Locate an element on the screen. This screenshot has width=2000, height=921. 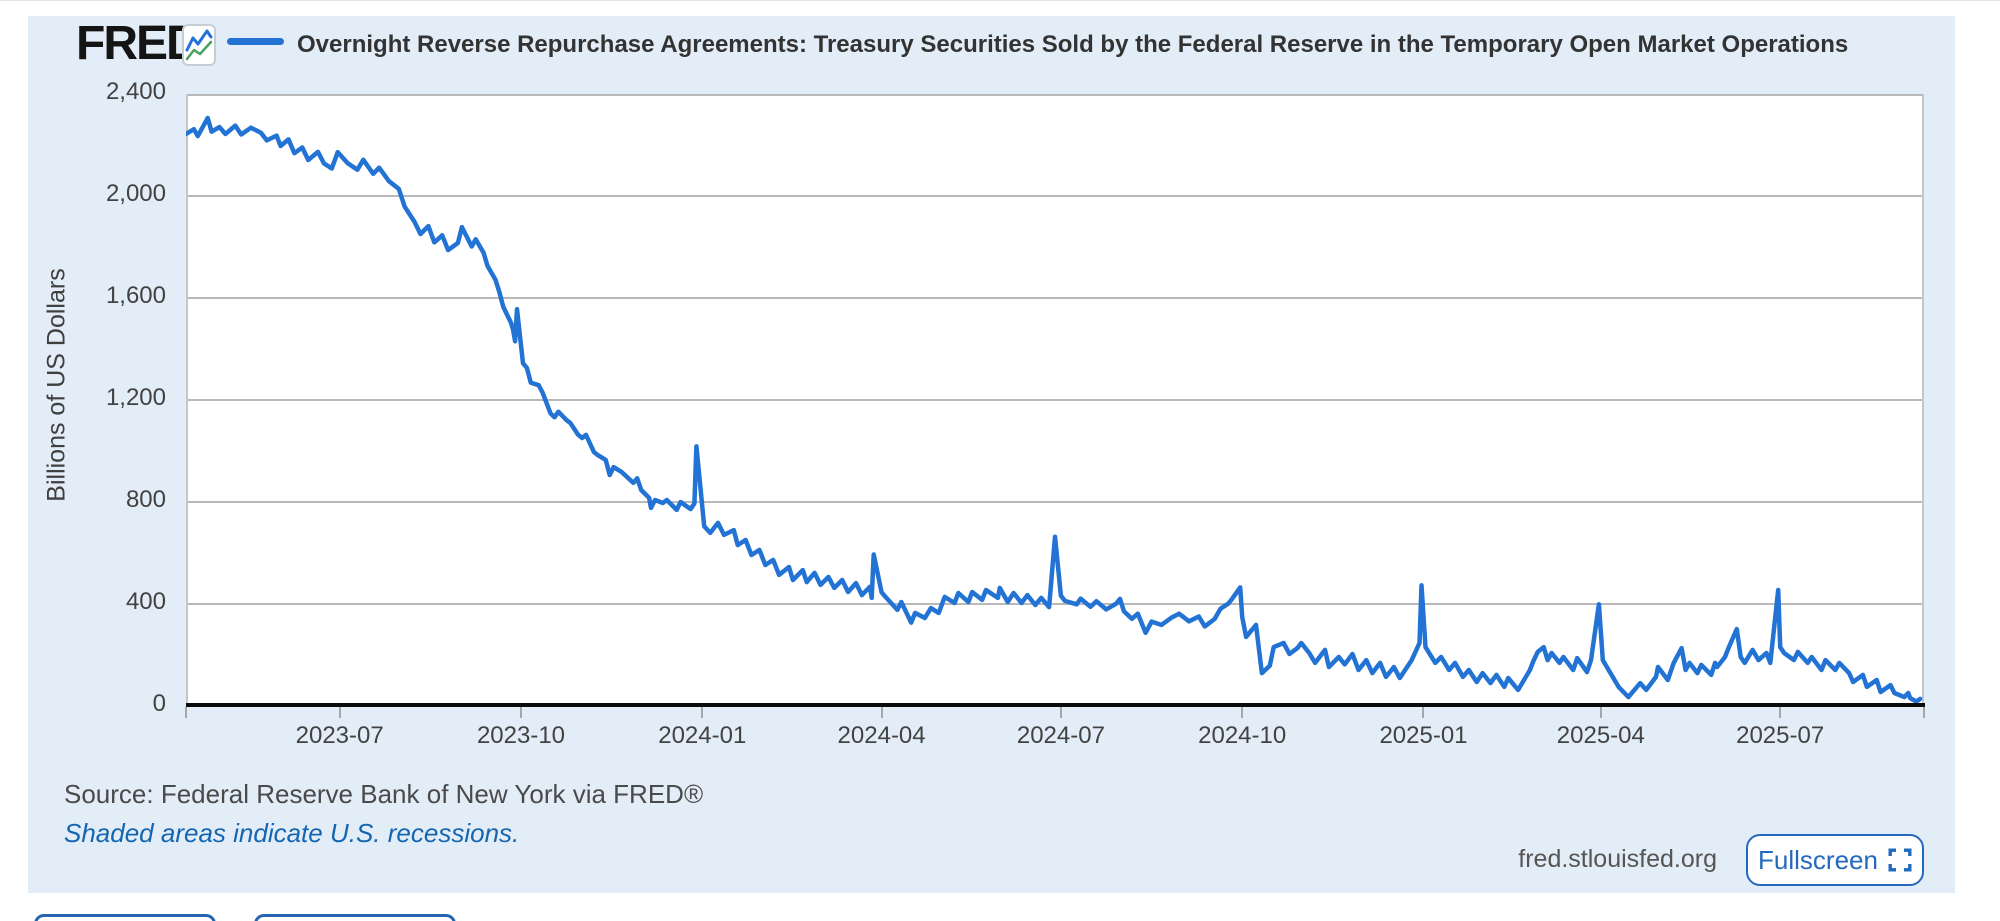
y-axis-tick-label: 400 is located at coordinates (145, 601).